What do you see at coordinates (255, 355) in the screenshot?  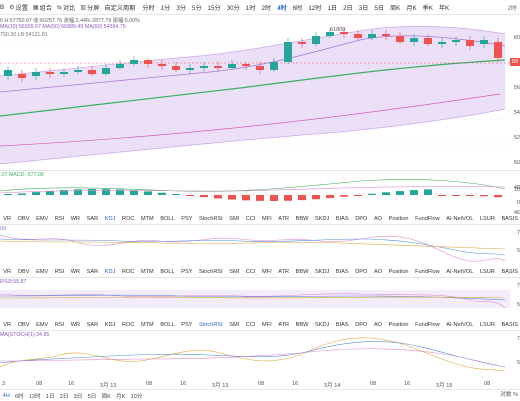 I see `stochrsi-chart` at bounding box center [255, 355].